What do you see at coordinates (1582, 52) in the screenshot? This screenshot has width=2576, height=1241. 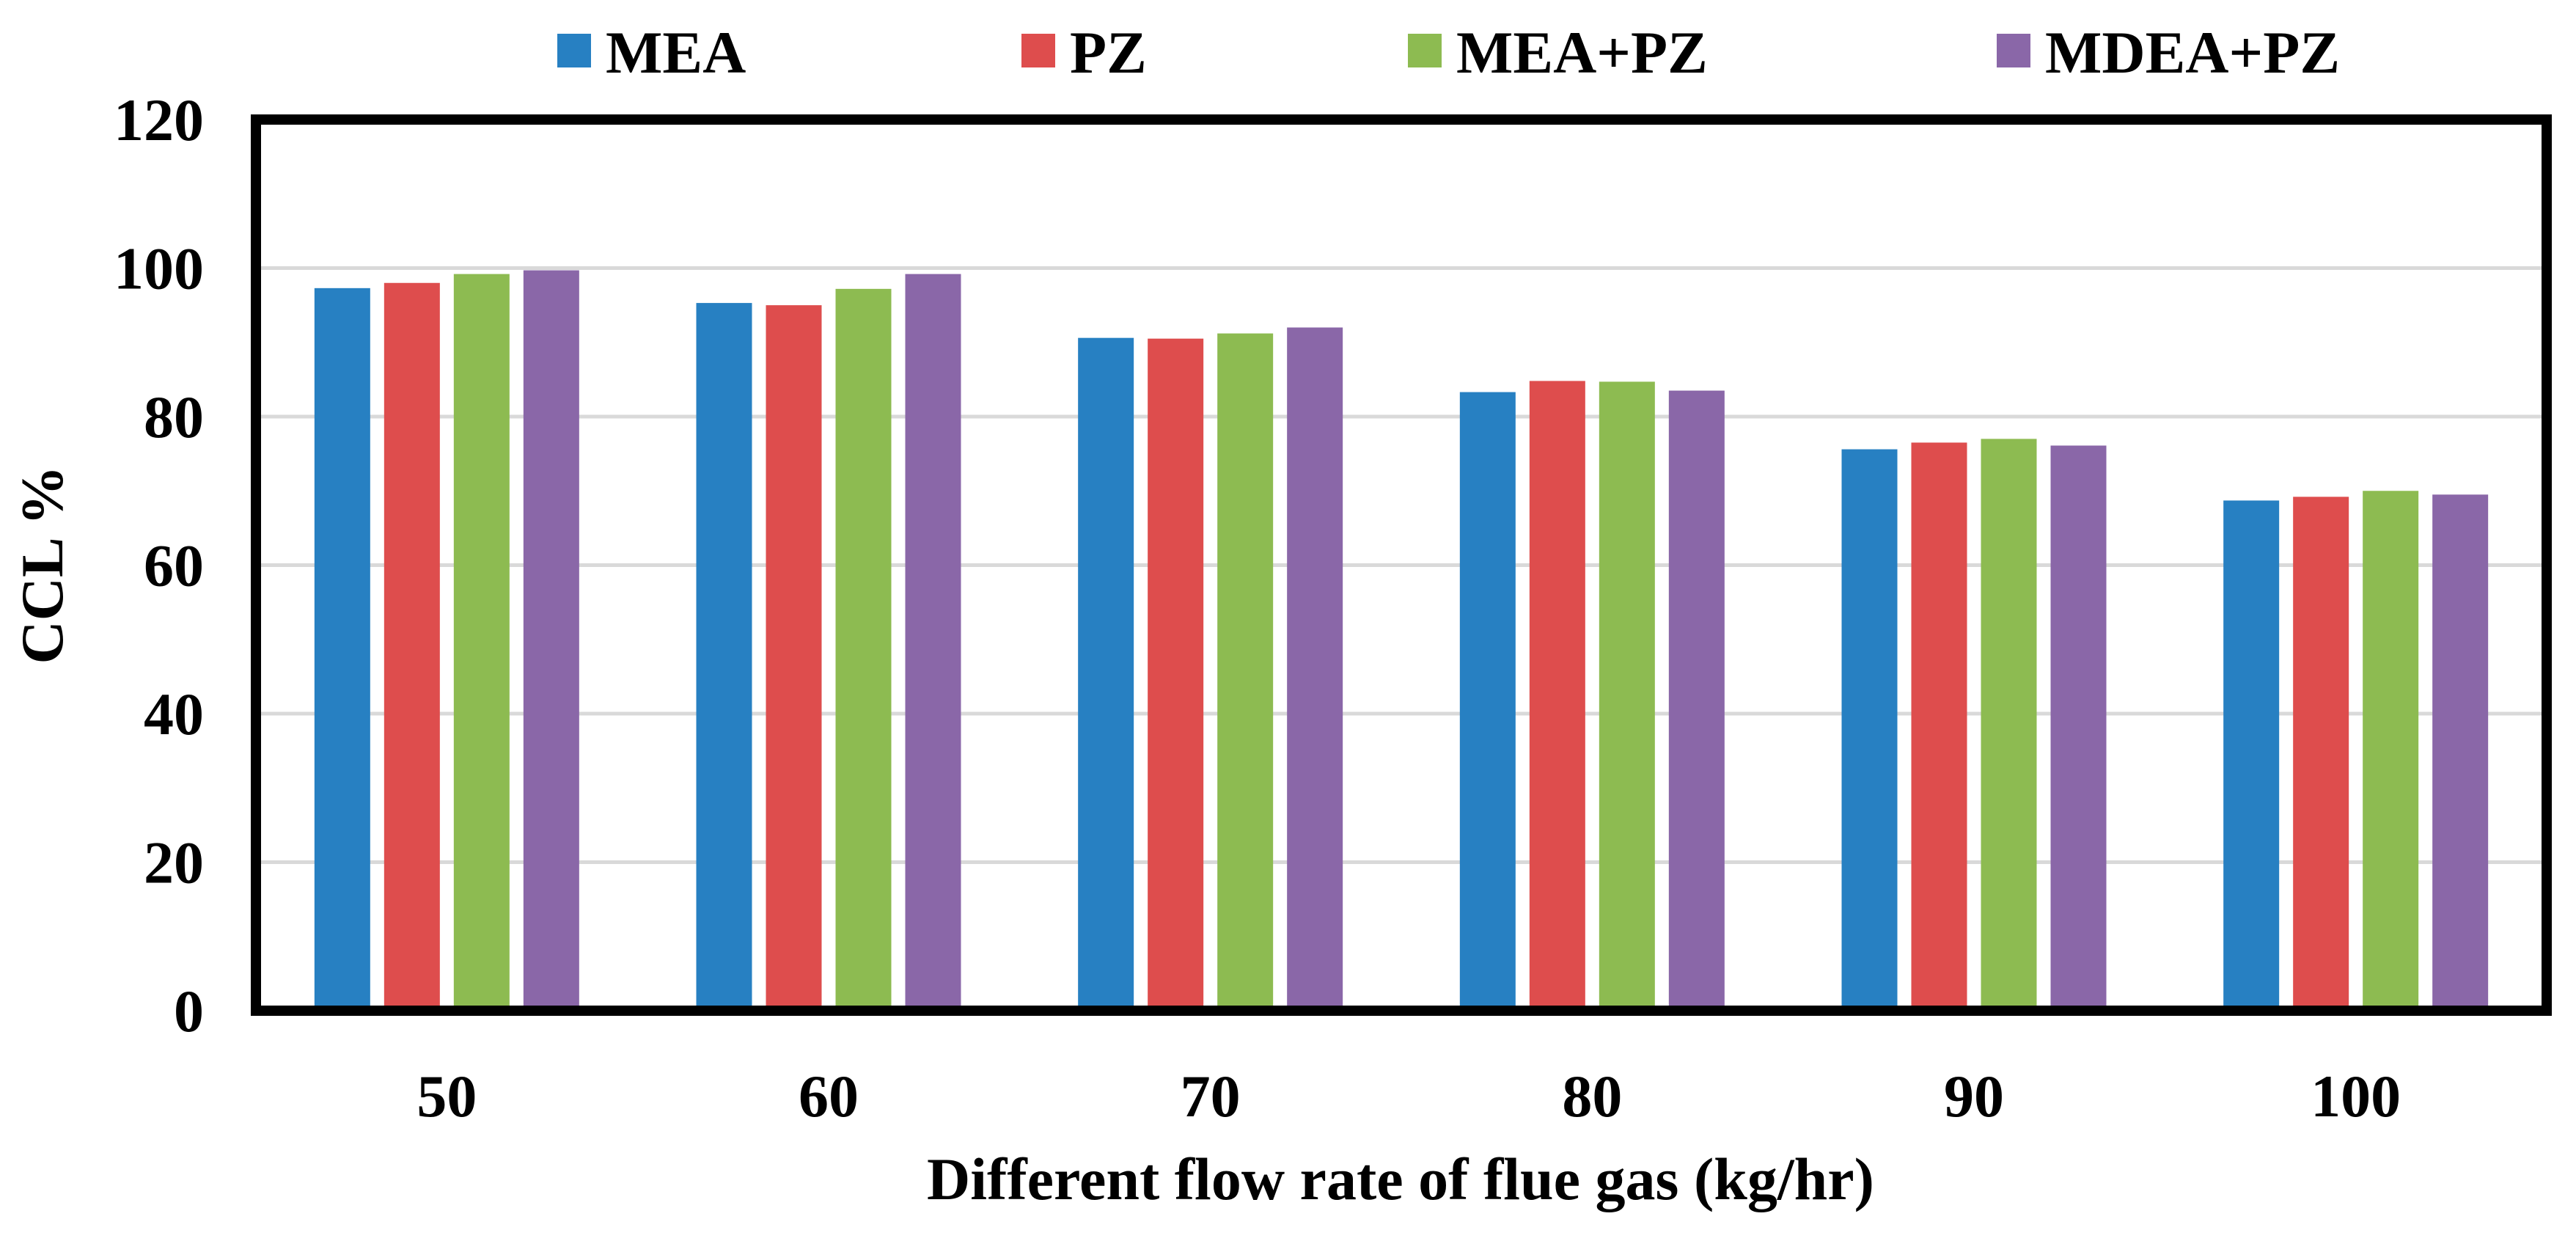 I see `legend-label: MEA+PZ` at bounding box center [1582, 52].